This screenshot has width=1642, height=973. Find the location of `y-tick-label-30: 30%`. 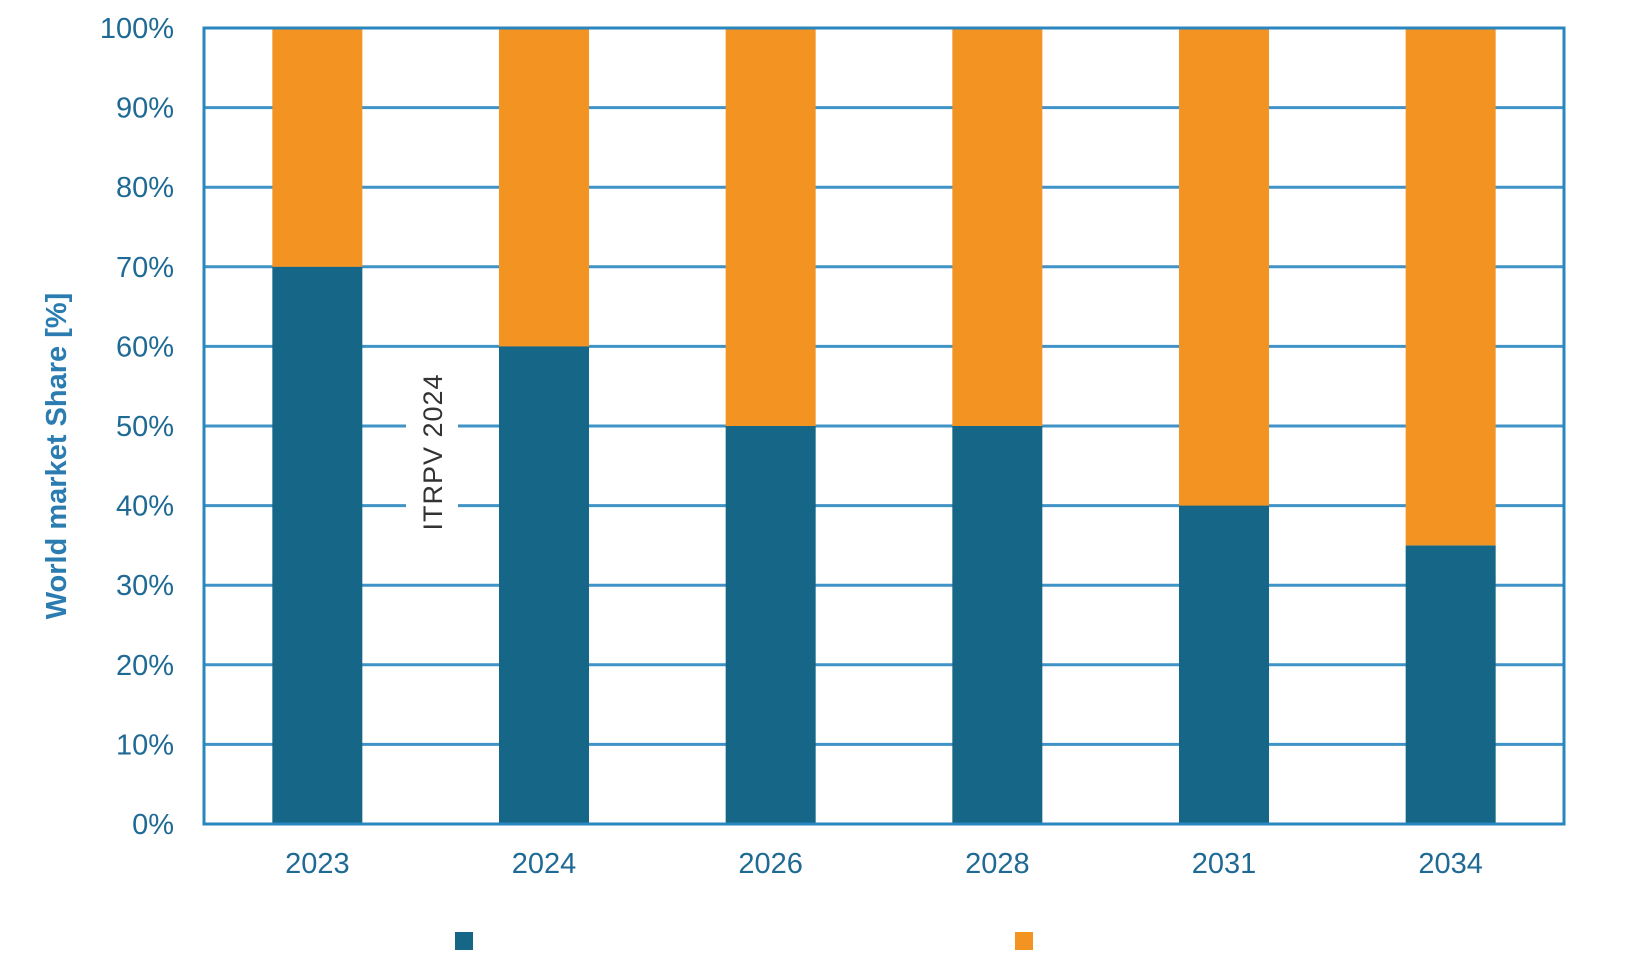

y-tick-label-30: 30% is located at coordinates (145, 586).